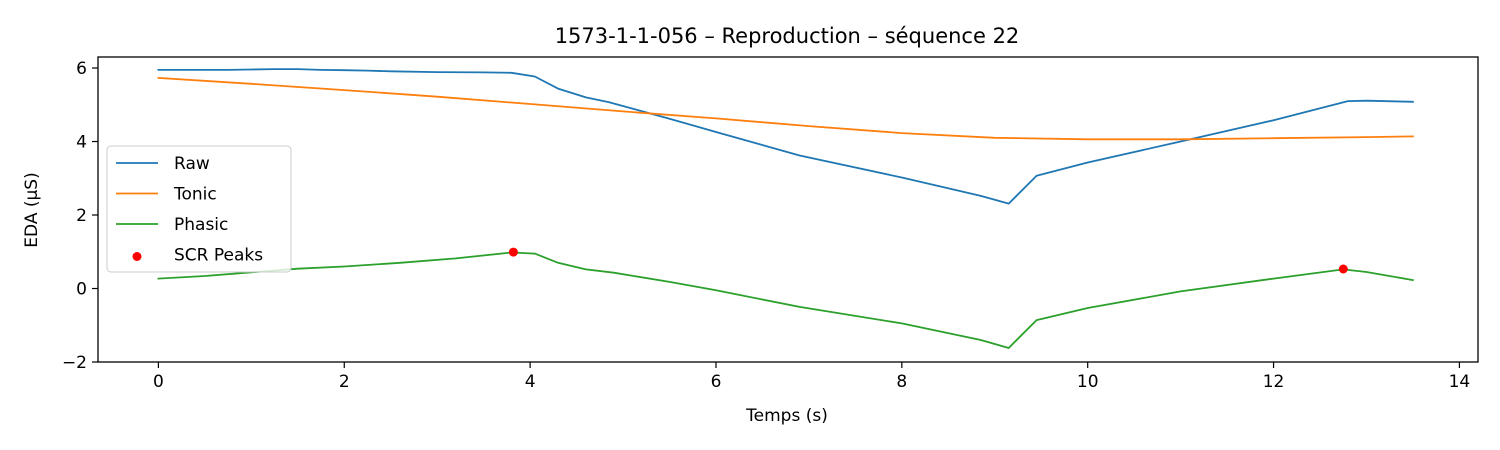  Describe the element at coordinates (1460, 382) in the screenshot. I see `x-tick-label: 14` at that location.